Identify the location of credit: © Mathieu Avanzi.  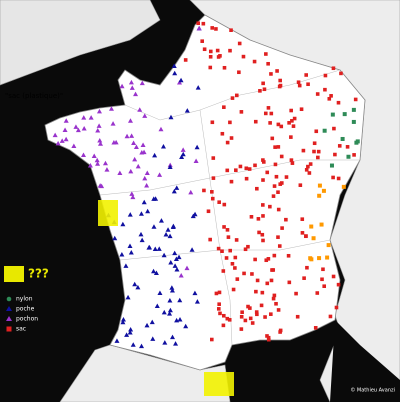
(372, 390).